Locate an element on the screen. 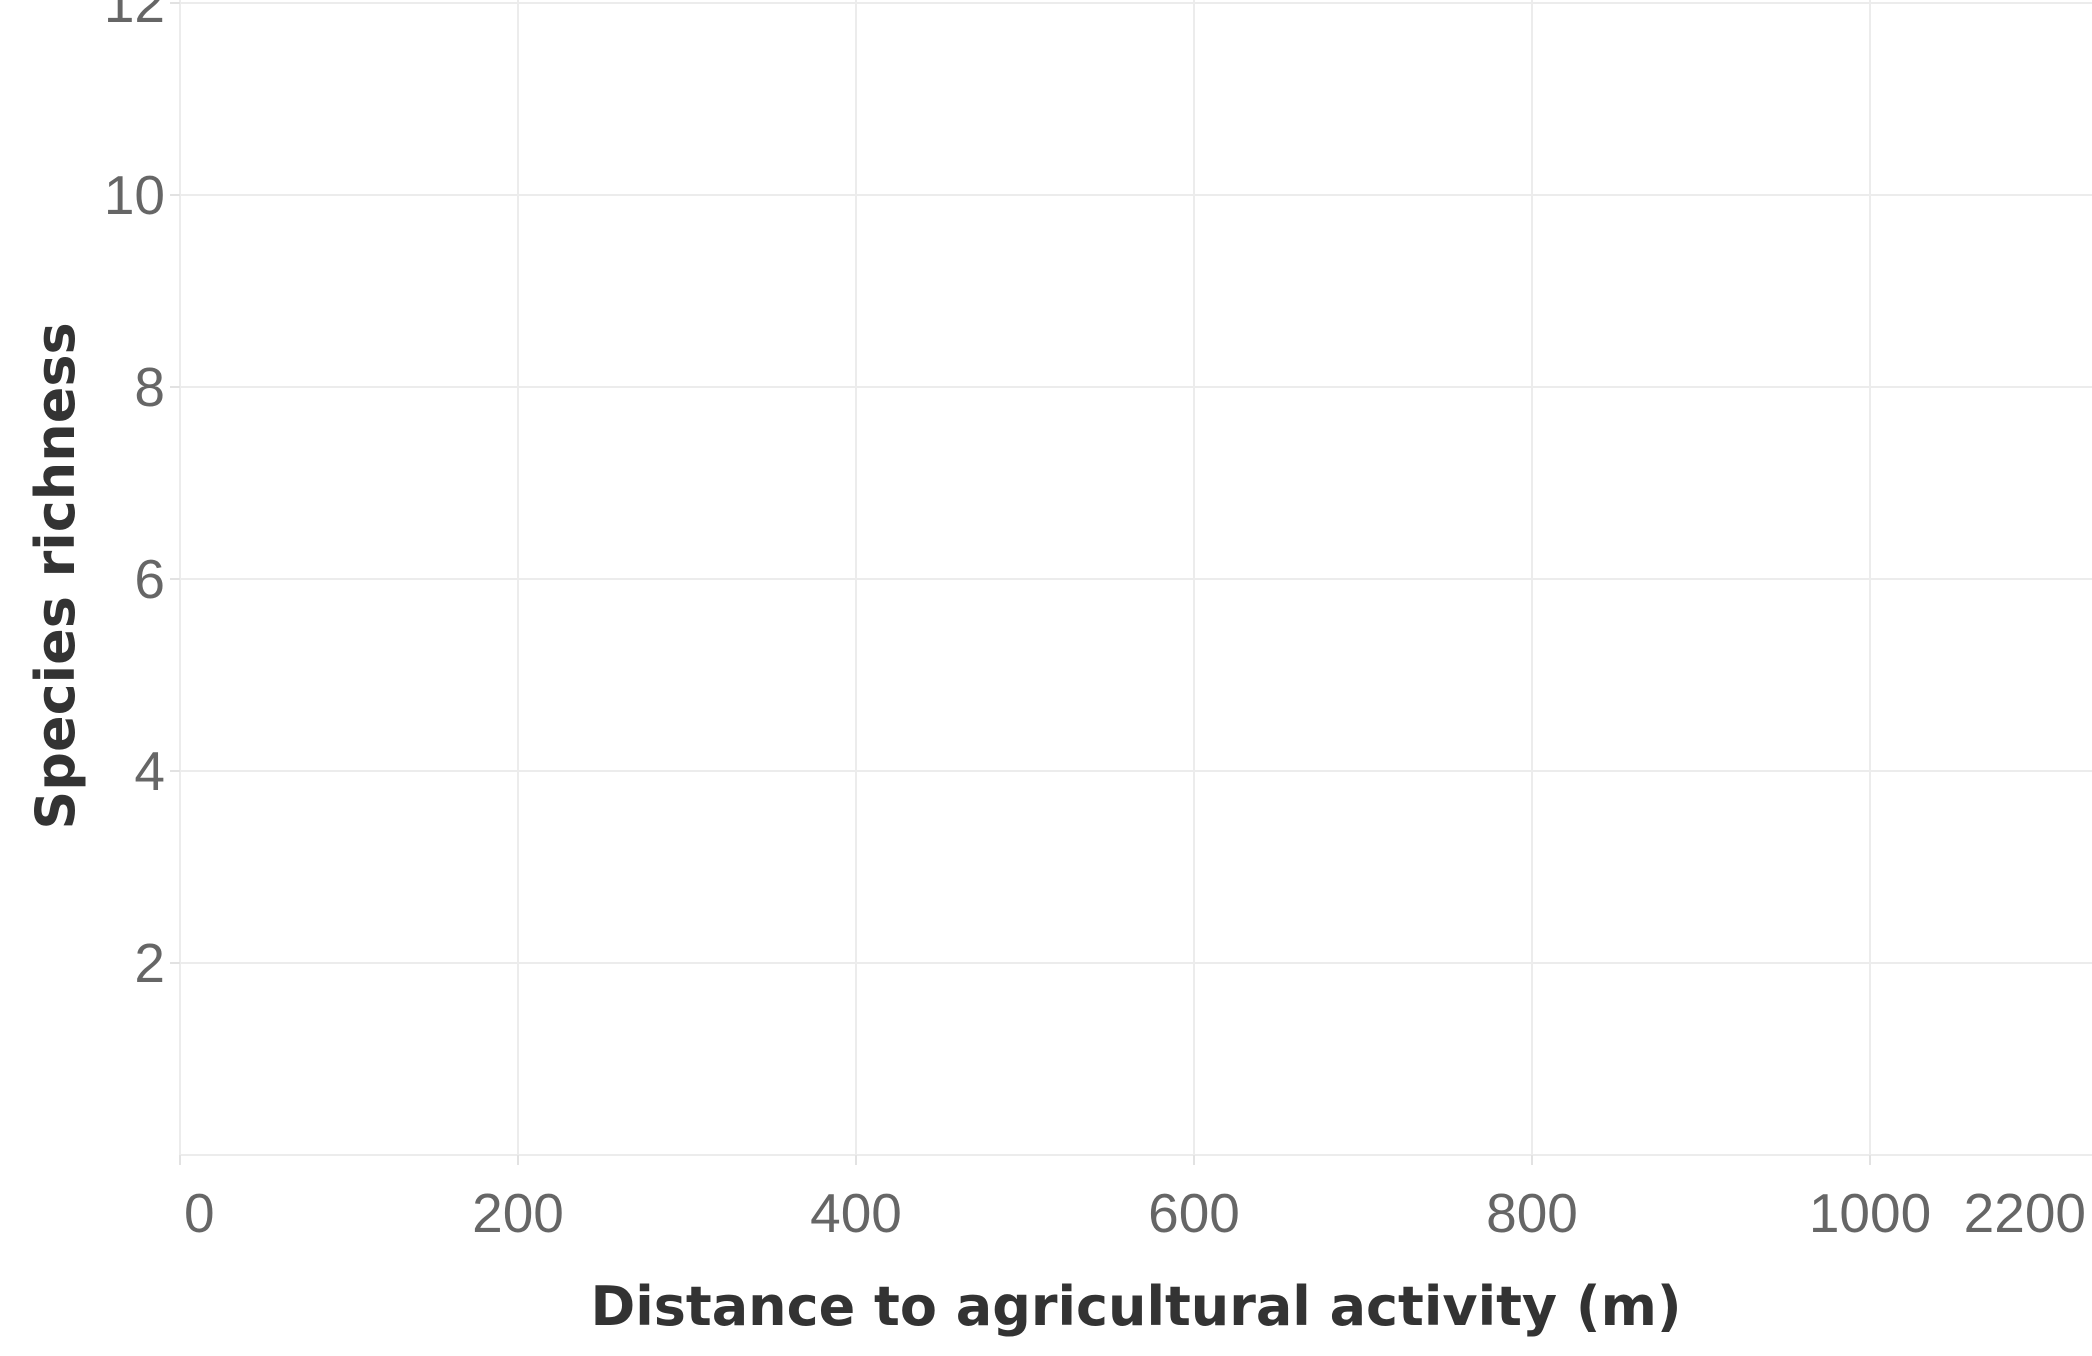  y-axis-tick-labels: 246810121416182022 is located at coordinates (134, 497).